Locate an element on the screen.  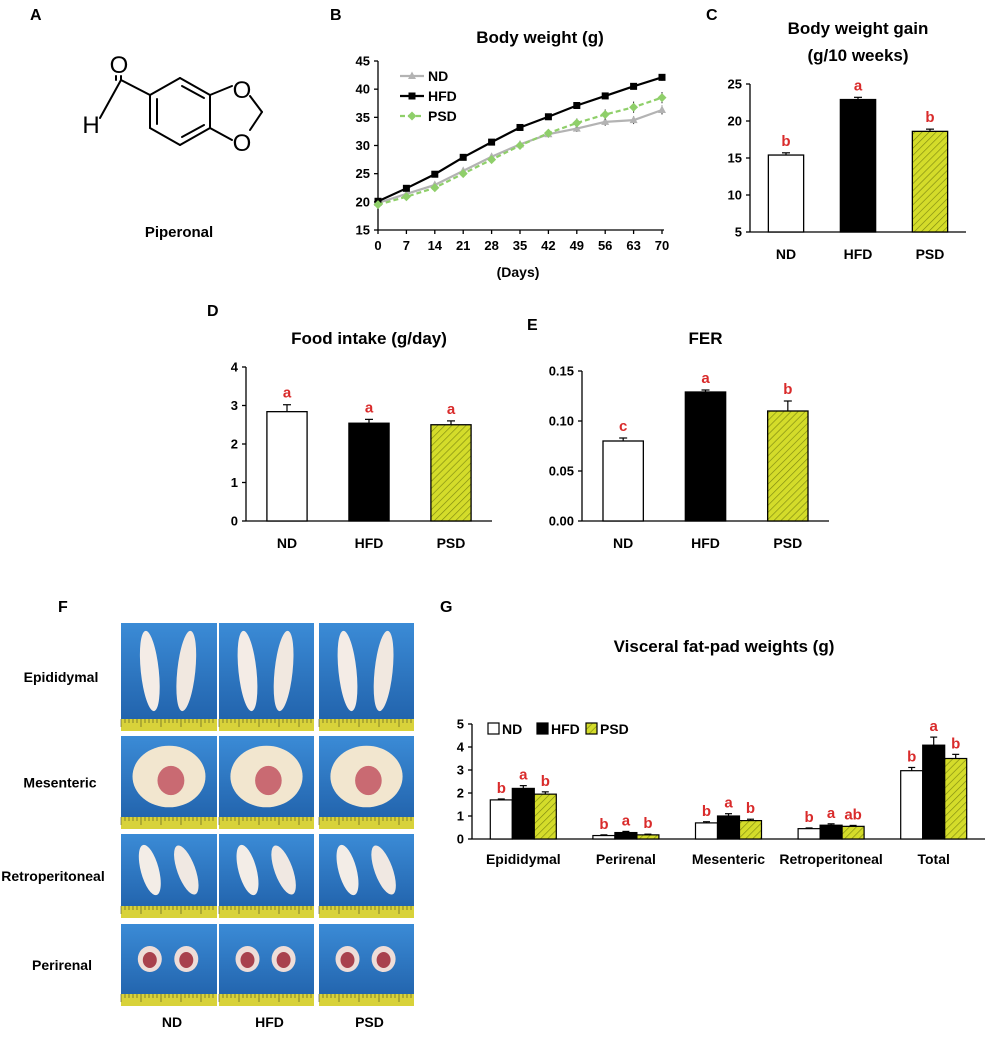
photo-retroperitoneal-nd is located at coordinates (168, 876).